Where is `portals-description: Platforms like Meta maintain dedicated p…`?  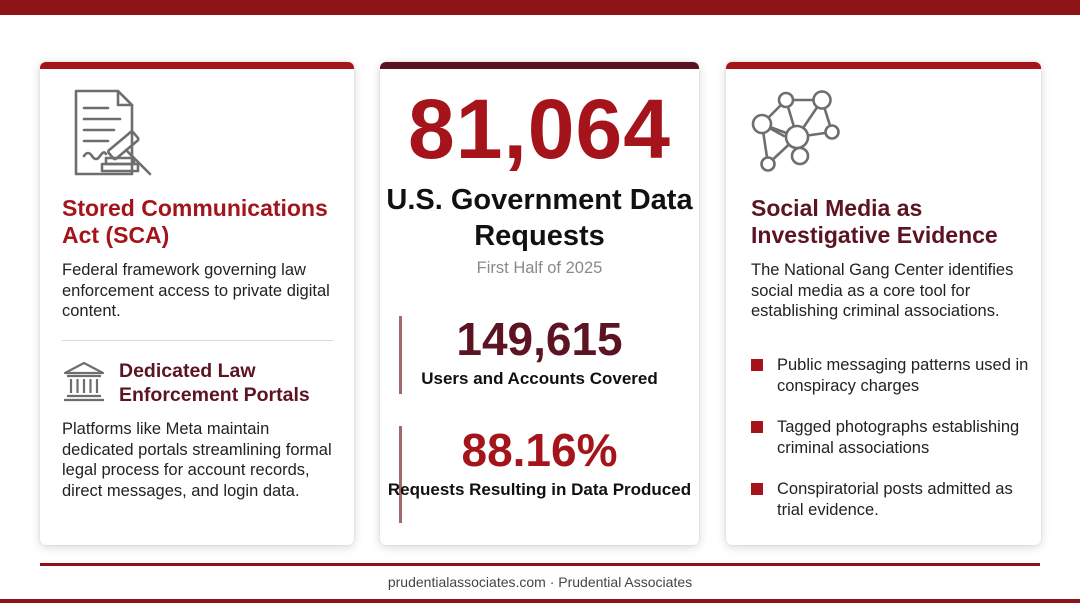
portals-description: Platforms like Meta maintain dedicated p… is located at coordinates (197, 460).